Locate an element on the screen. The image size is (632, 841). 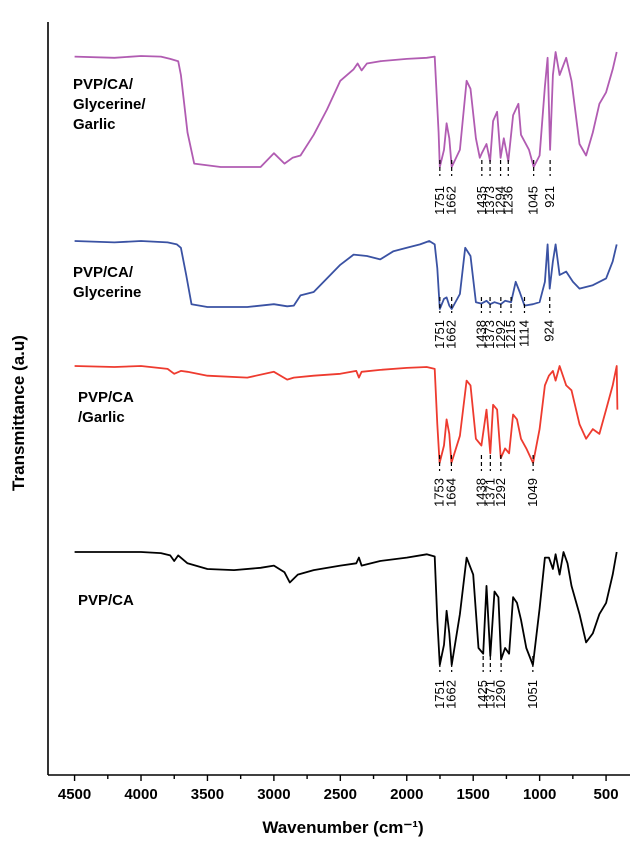
x-tick-label: 1500 is located at coordinates (473, 794).